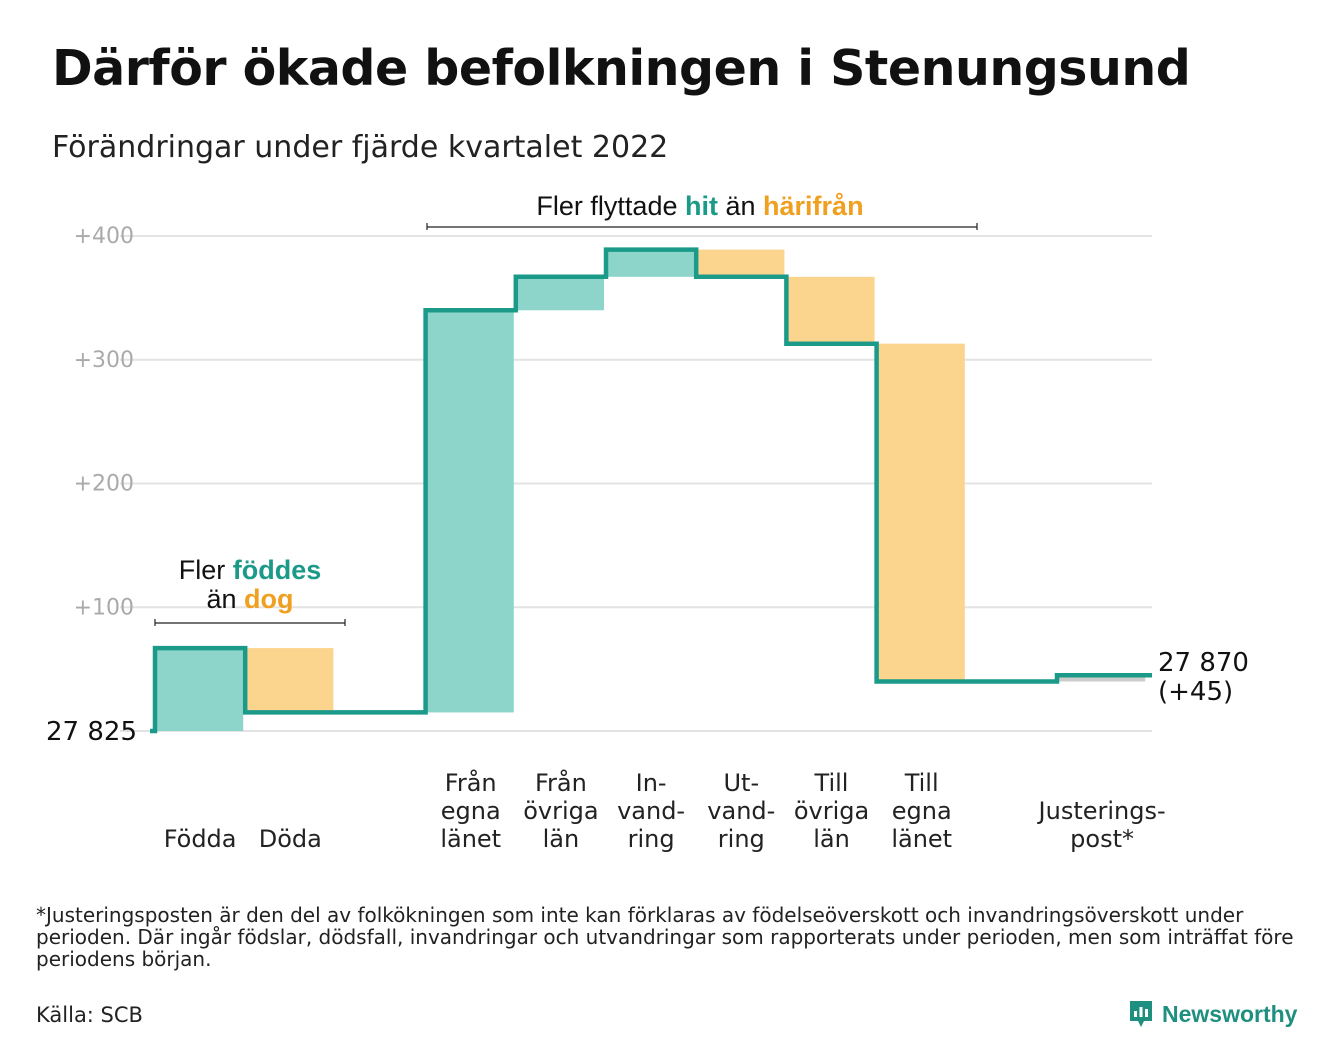 This screenshot has width=1340, height=1060. Describe the element at coordinates (831, 811) in the screenshot. I see `x-category-label: Till övriga län` at that location.